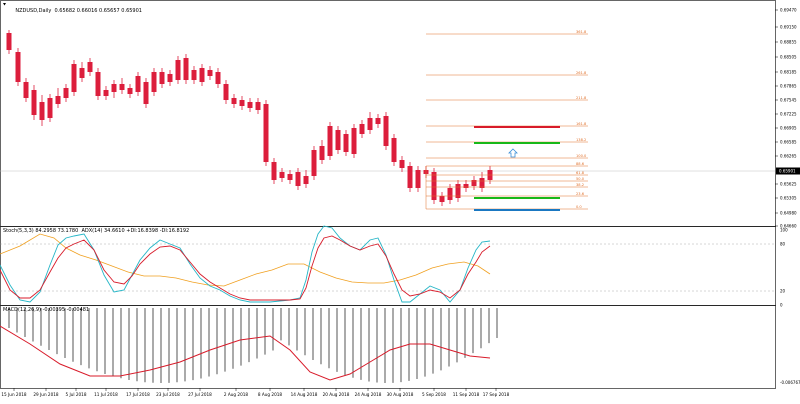 The height and width of the screenshot is (404, 800). Describe the element at coordinates (580, 194) in the screenshot. I see `fib-level-label: 23.6` at that location.